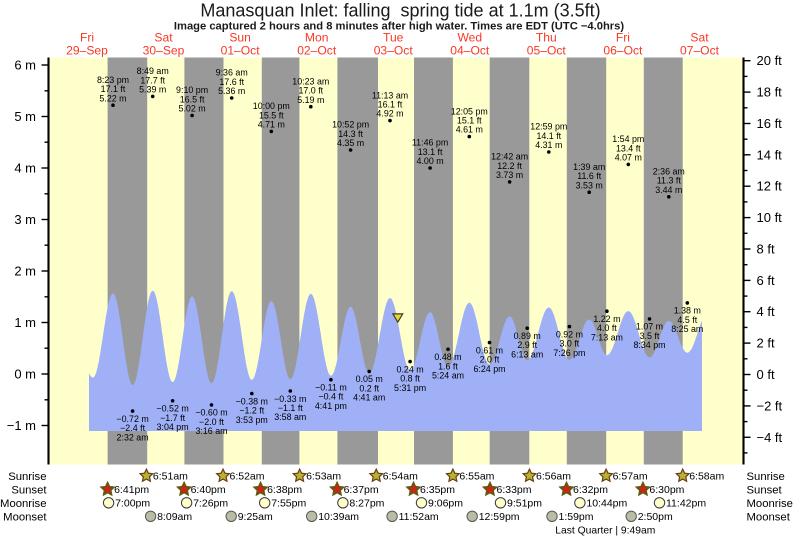 The height and width of the screenshot is (544, 793). What do you see at coordinates (331, 406) in the screenshot?
I see `svg-text: 4:41 pm` at bounding box center [331, 406].